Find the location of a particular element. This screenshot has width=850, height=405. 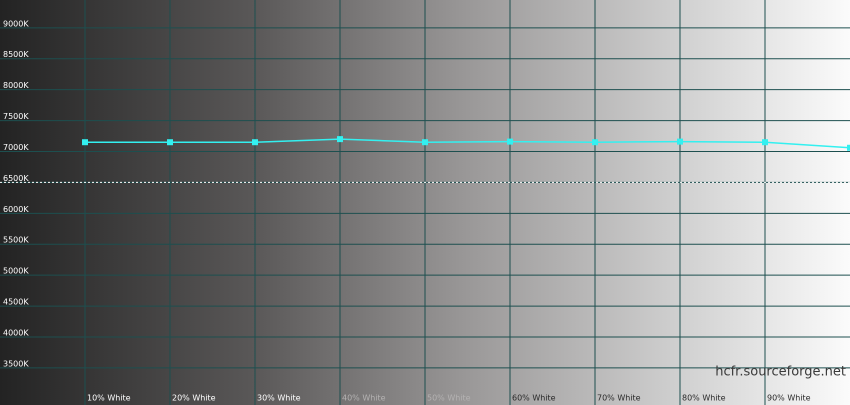

y-tick-label: 3500K is located at coordinates (16, 363).